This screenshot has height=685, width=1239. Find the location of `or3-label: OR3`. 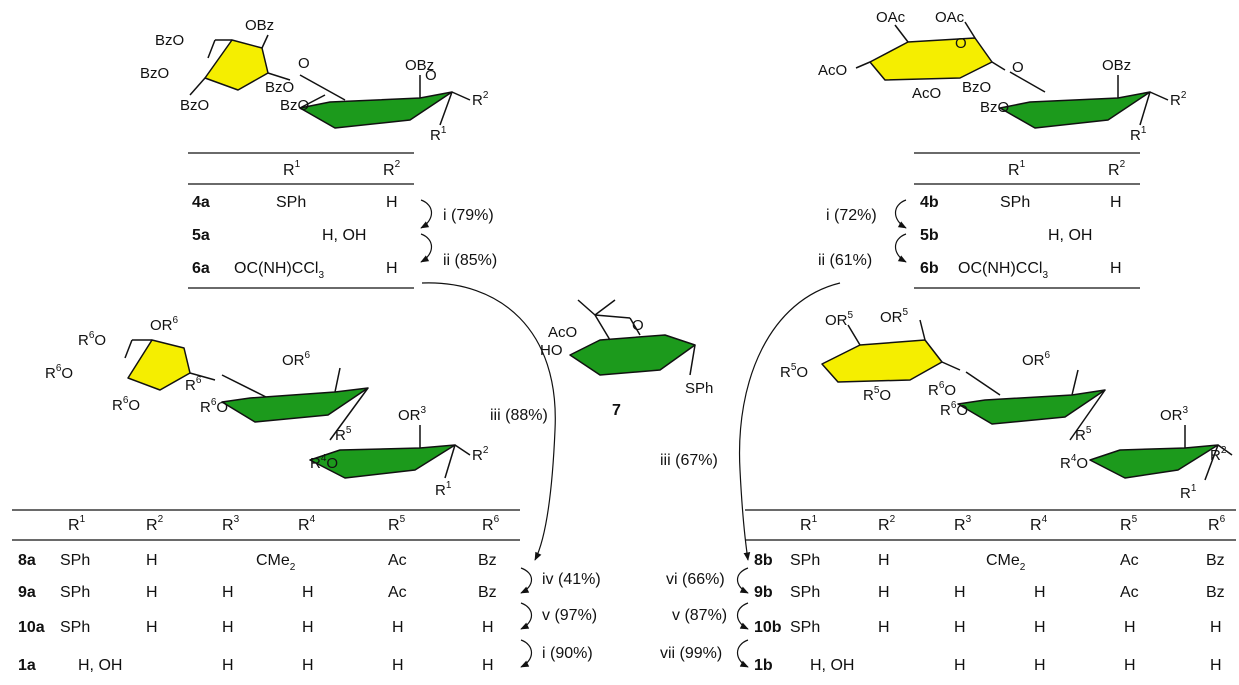

or3-label: OR3 is located at coordinates (1174, 414).